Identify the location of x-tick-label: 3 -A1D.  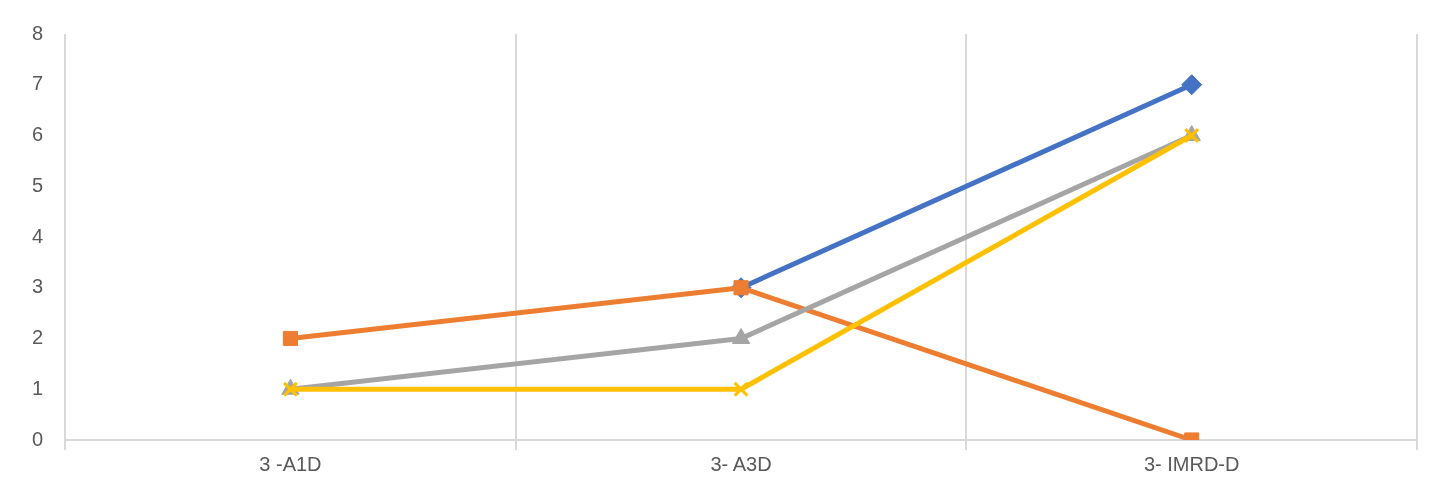
(290, 463).